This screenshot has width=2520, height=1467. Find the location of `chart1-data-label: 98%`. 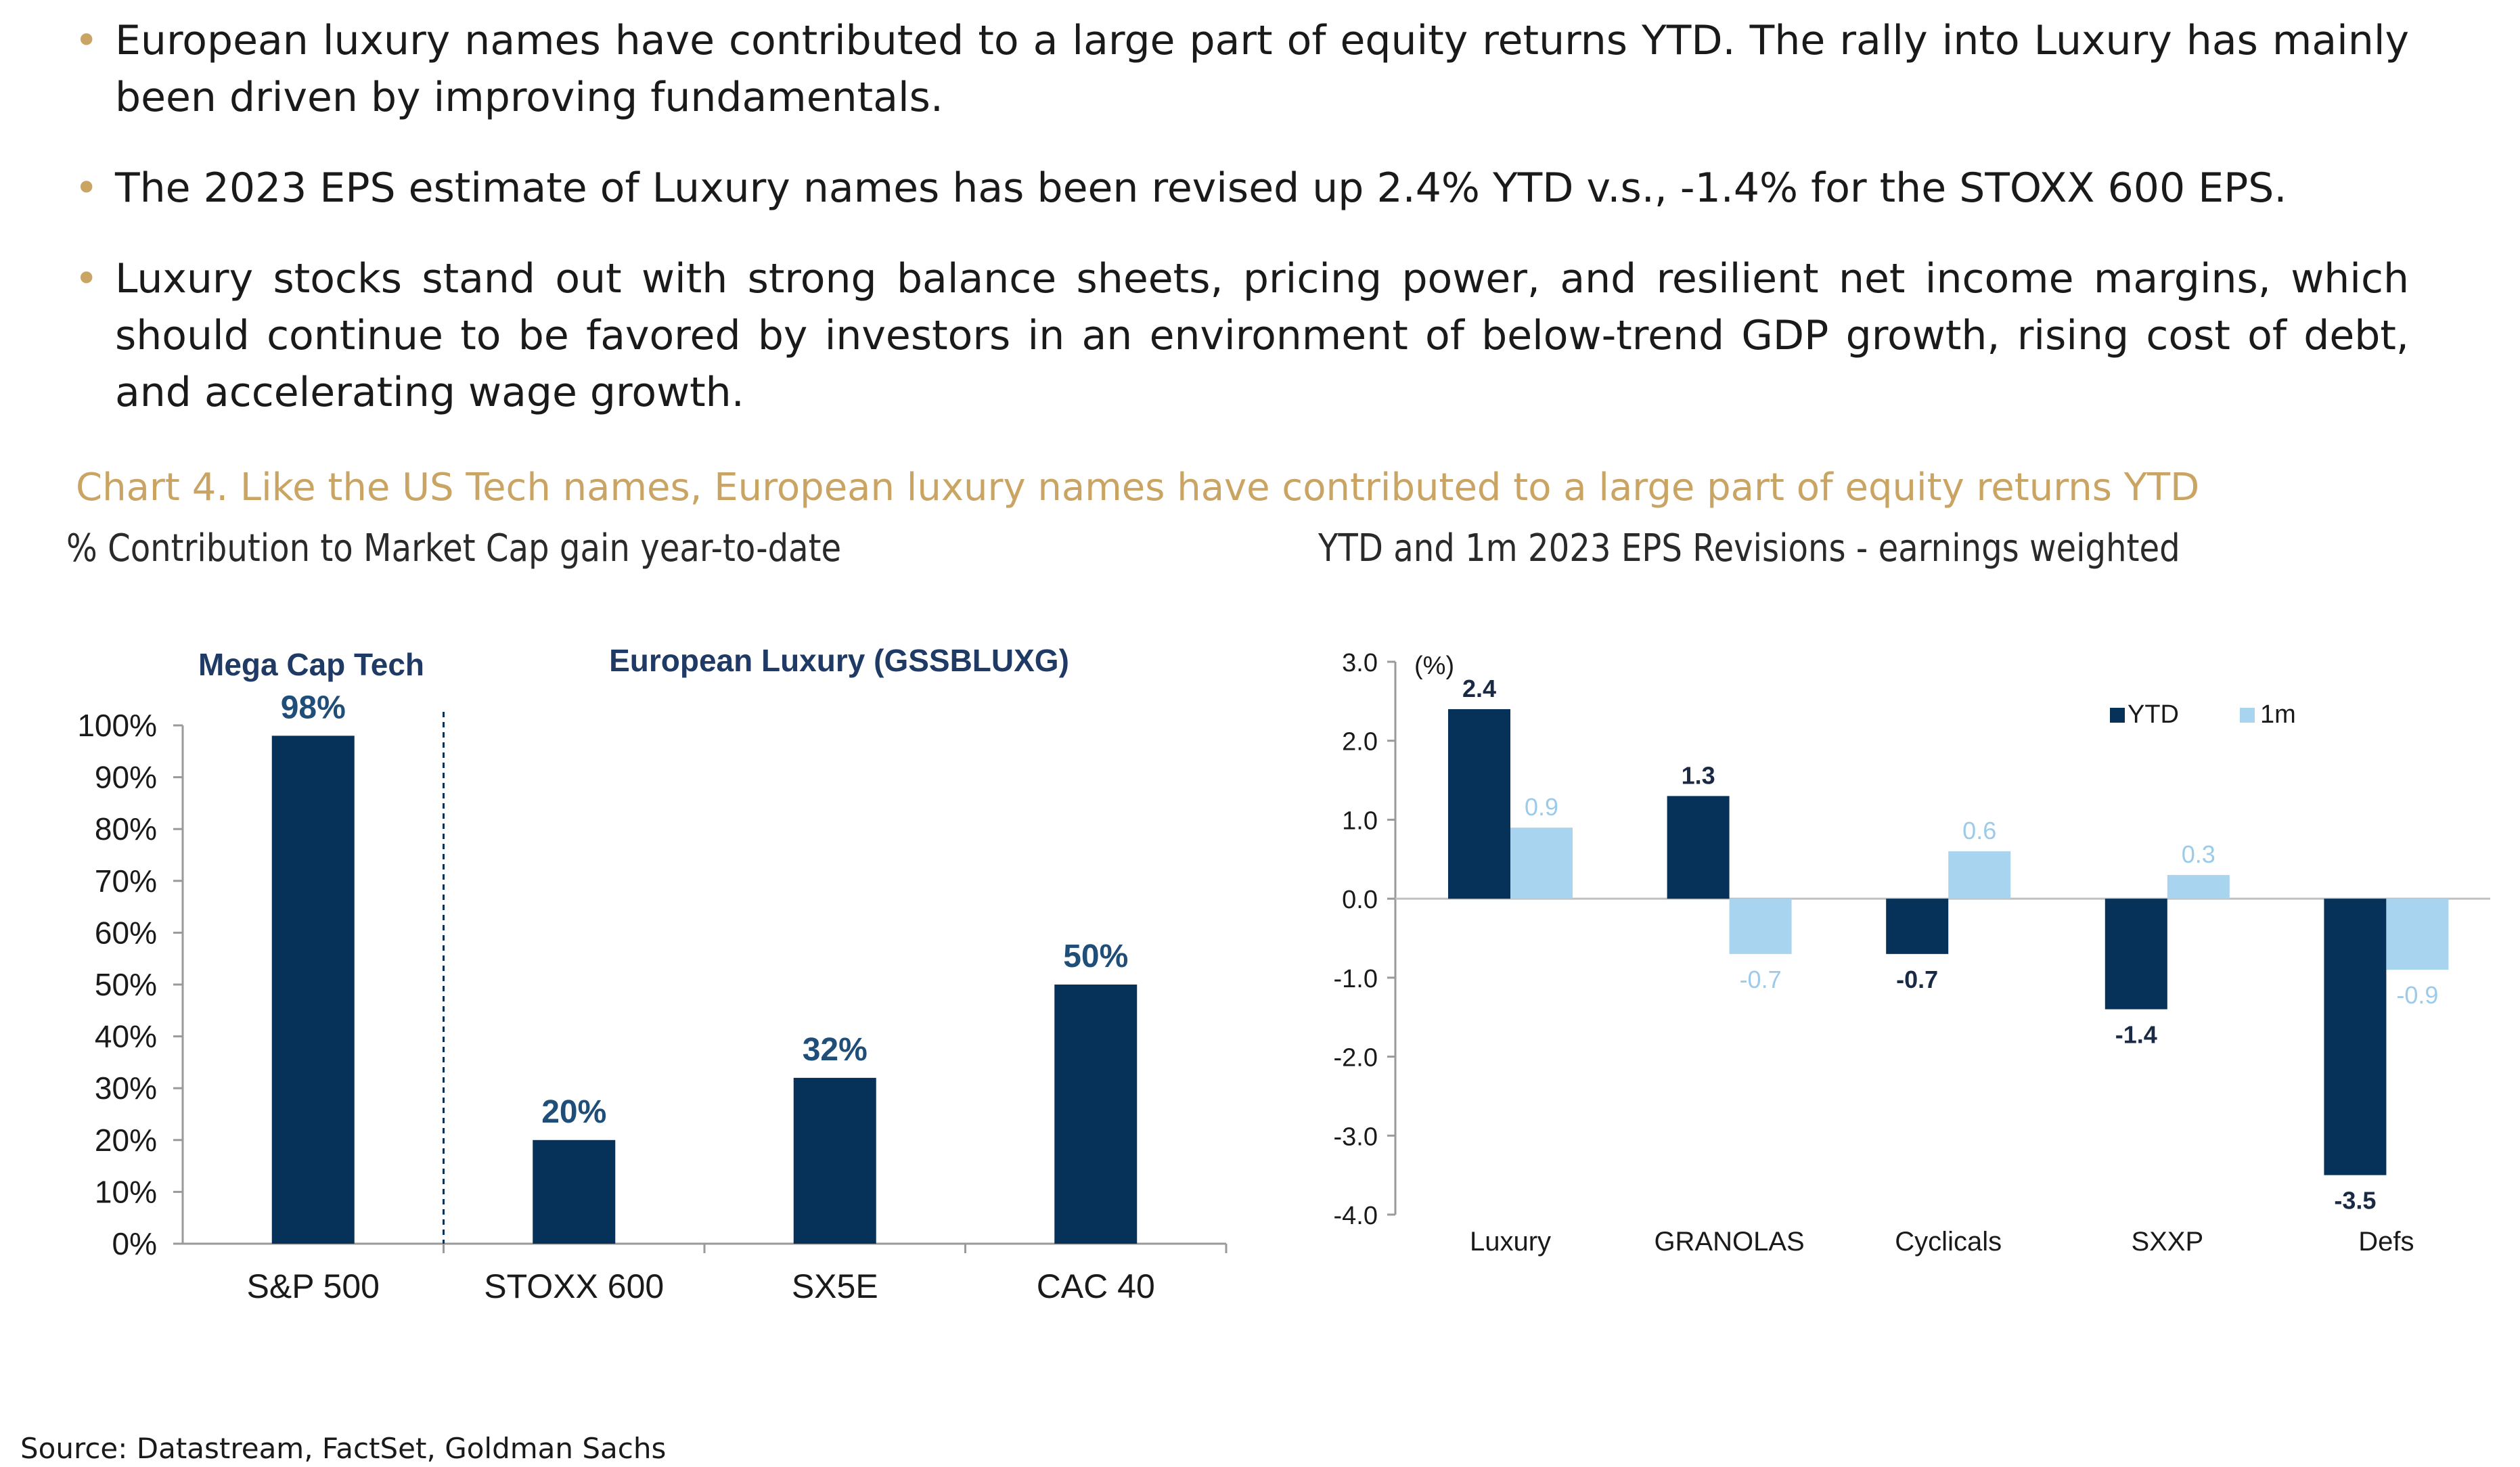

chart1-data-label: 98% is located at coordinates (313, 707).